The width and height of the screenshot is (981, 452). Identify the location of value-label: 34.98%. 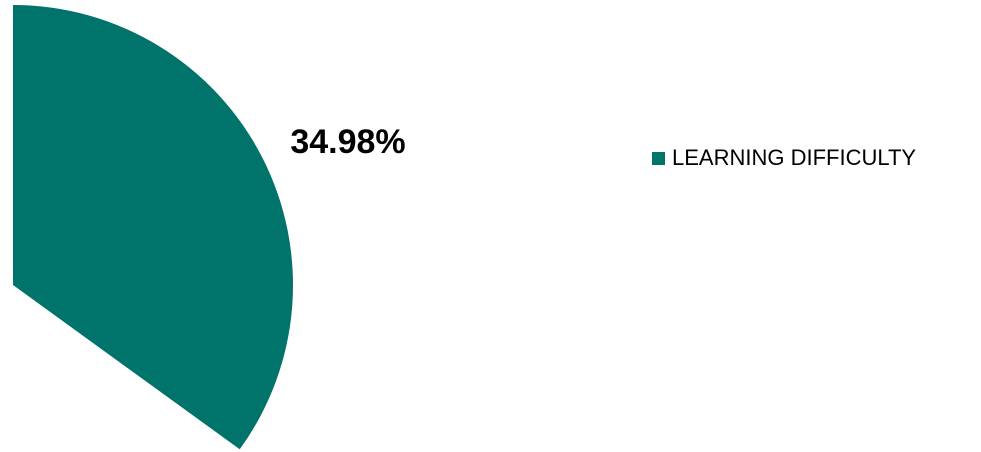
(347, 142).